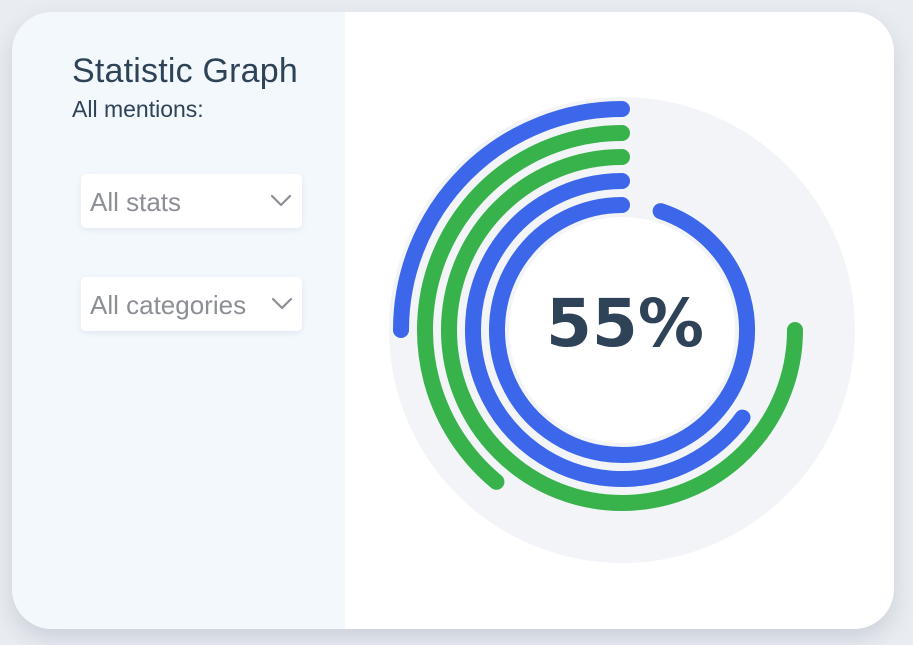 The height and width of the screenshot is (645, 913). Describe the element at coordinates (138, 109) in the screenshot. I see `subtitle: All mentions:` at that location.